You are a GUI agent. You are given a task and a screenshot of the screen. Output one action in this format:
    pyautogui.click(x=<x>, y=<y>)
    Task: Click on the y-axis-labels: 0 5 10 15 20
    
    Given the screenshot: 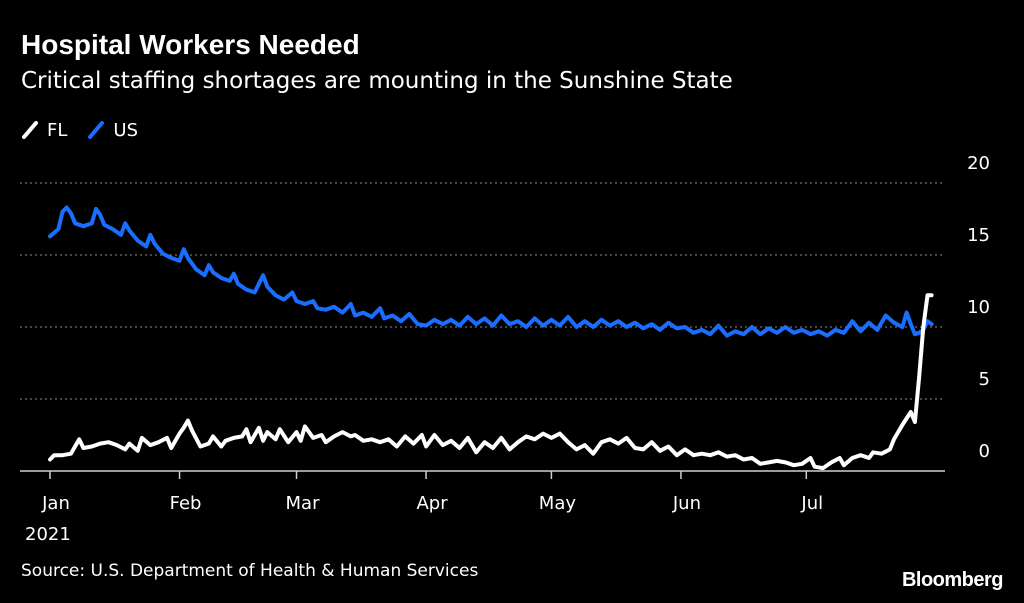 What is the action you would take?
    pyautogui.click(x=978, y=307)
    